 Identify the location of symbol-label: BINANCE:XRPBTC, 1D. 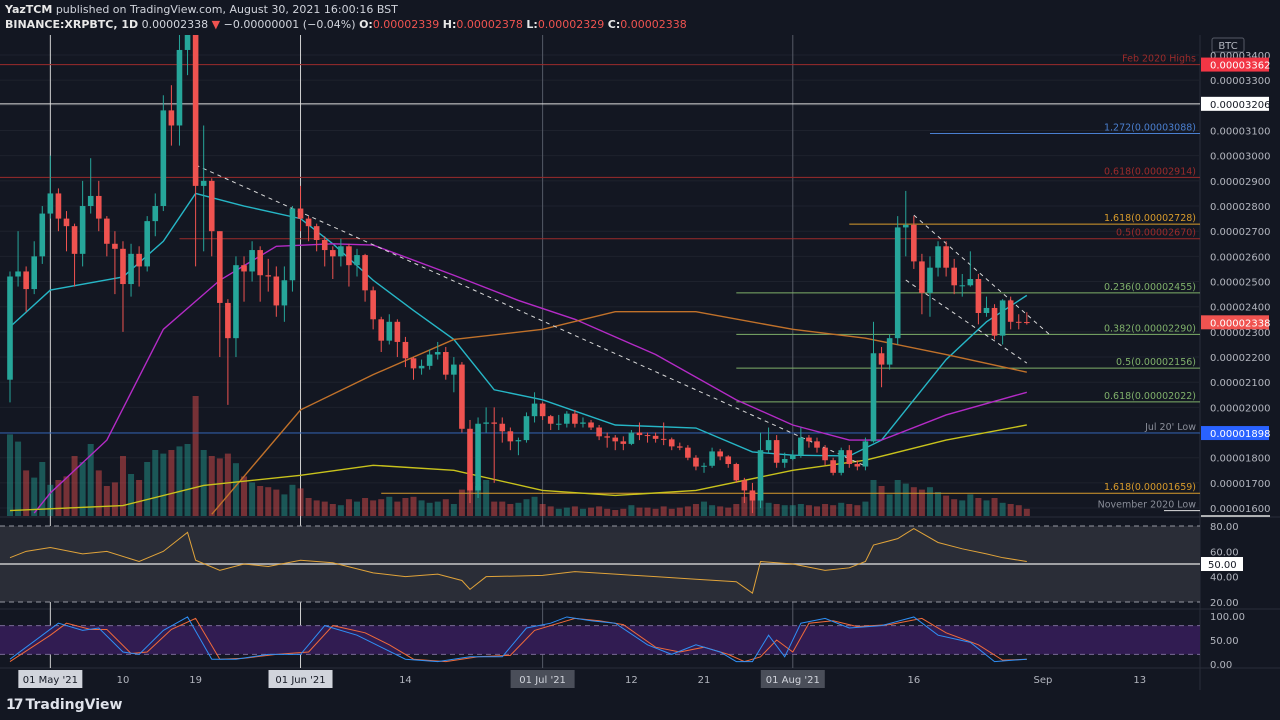
(72, 24).